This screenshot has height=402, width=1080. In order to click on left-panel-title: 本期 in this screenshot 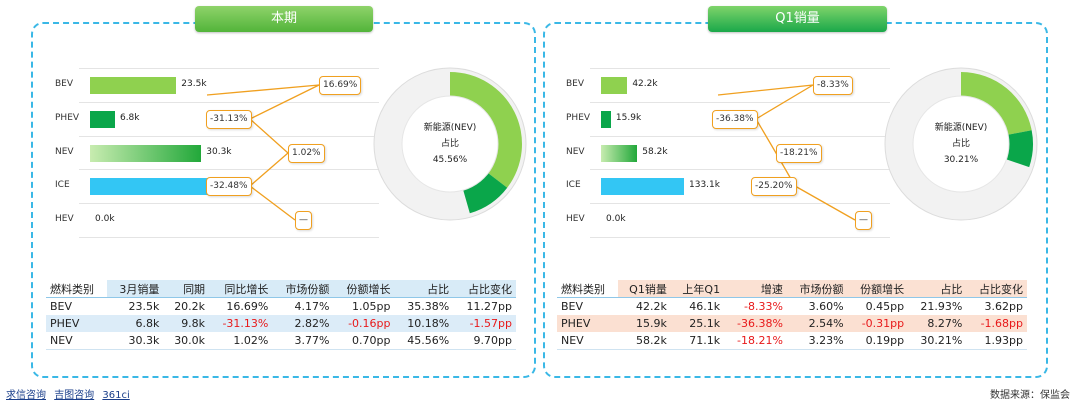, I will do `click(284, 19)`.